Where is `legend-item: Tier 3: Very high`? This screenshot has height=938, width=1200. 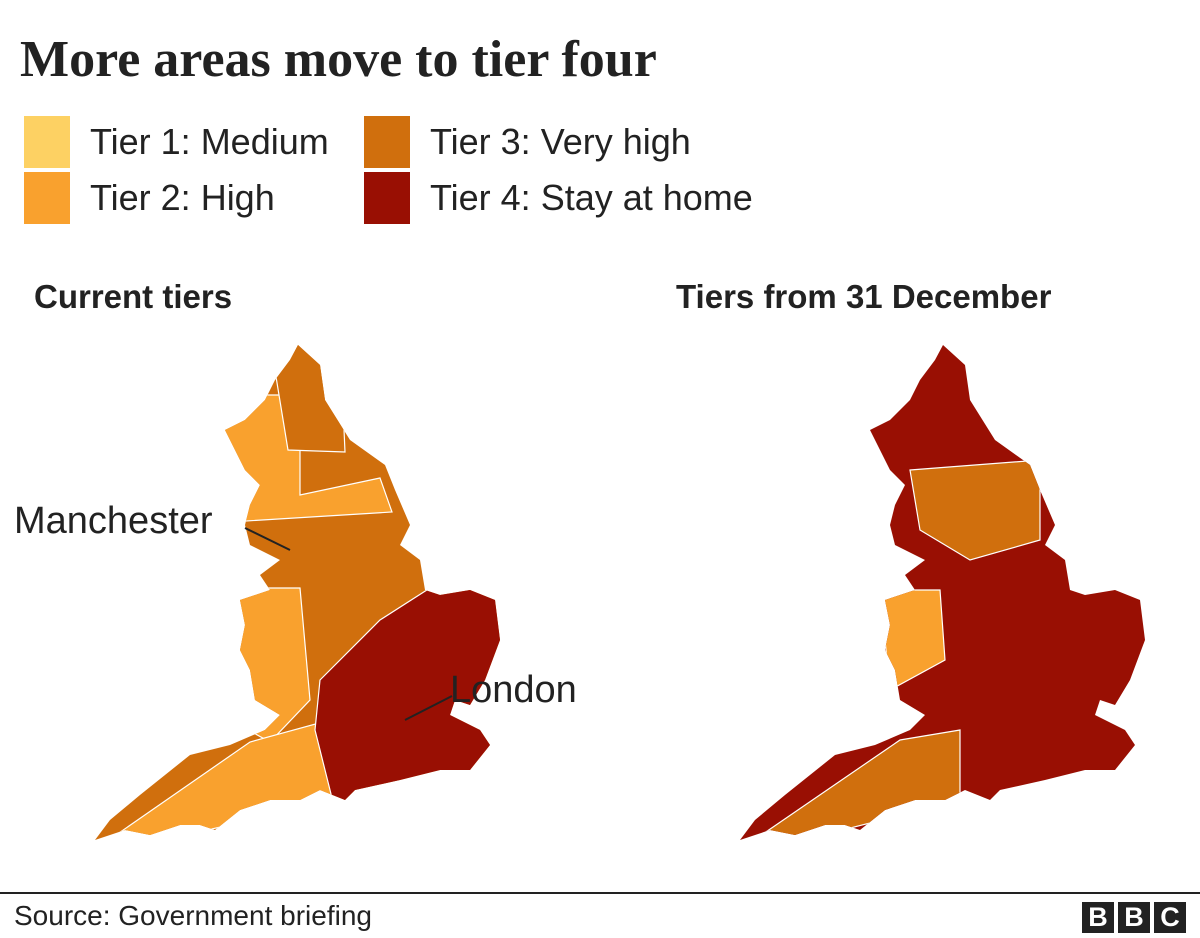
legend-item: Tier 3: Very high is located at coordinates (527, 142).